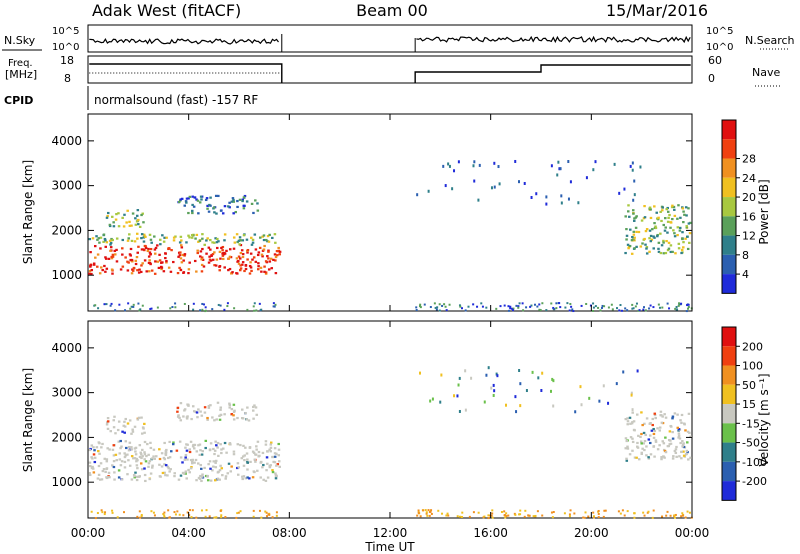 Image resolution: width=800 pixels, height=554 pixels. What do you see at coordinates (390, 533) in the screenshot?
I see `xtick-label: 12:00` at bounding box center [390, 533].